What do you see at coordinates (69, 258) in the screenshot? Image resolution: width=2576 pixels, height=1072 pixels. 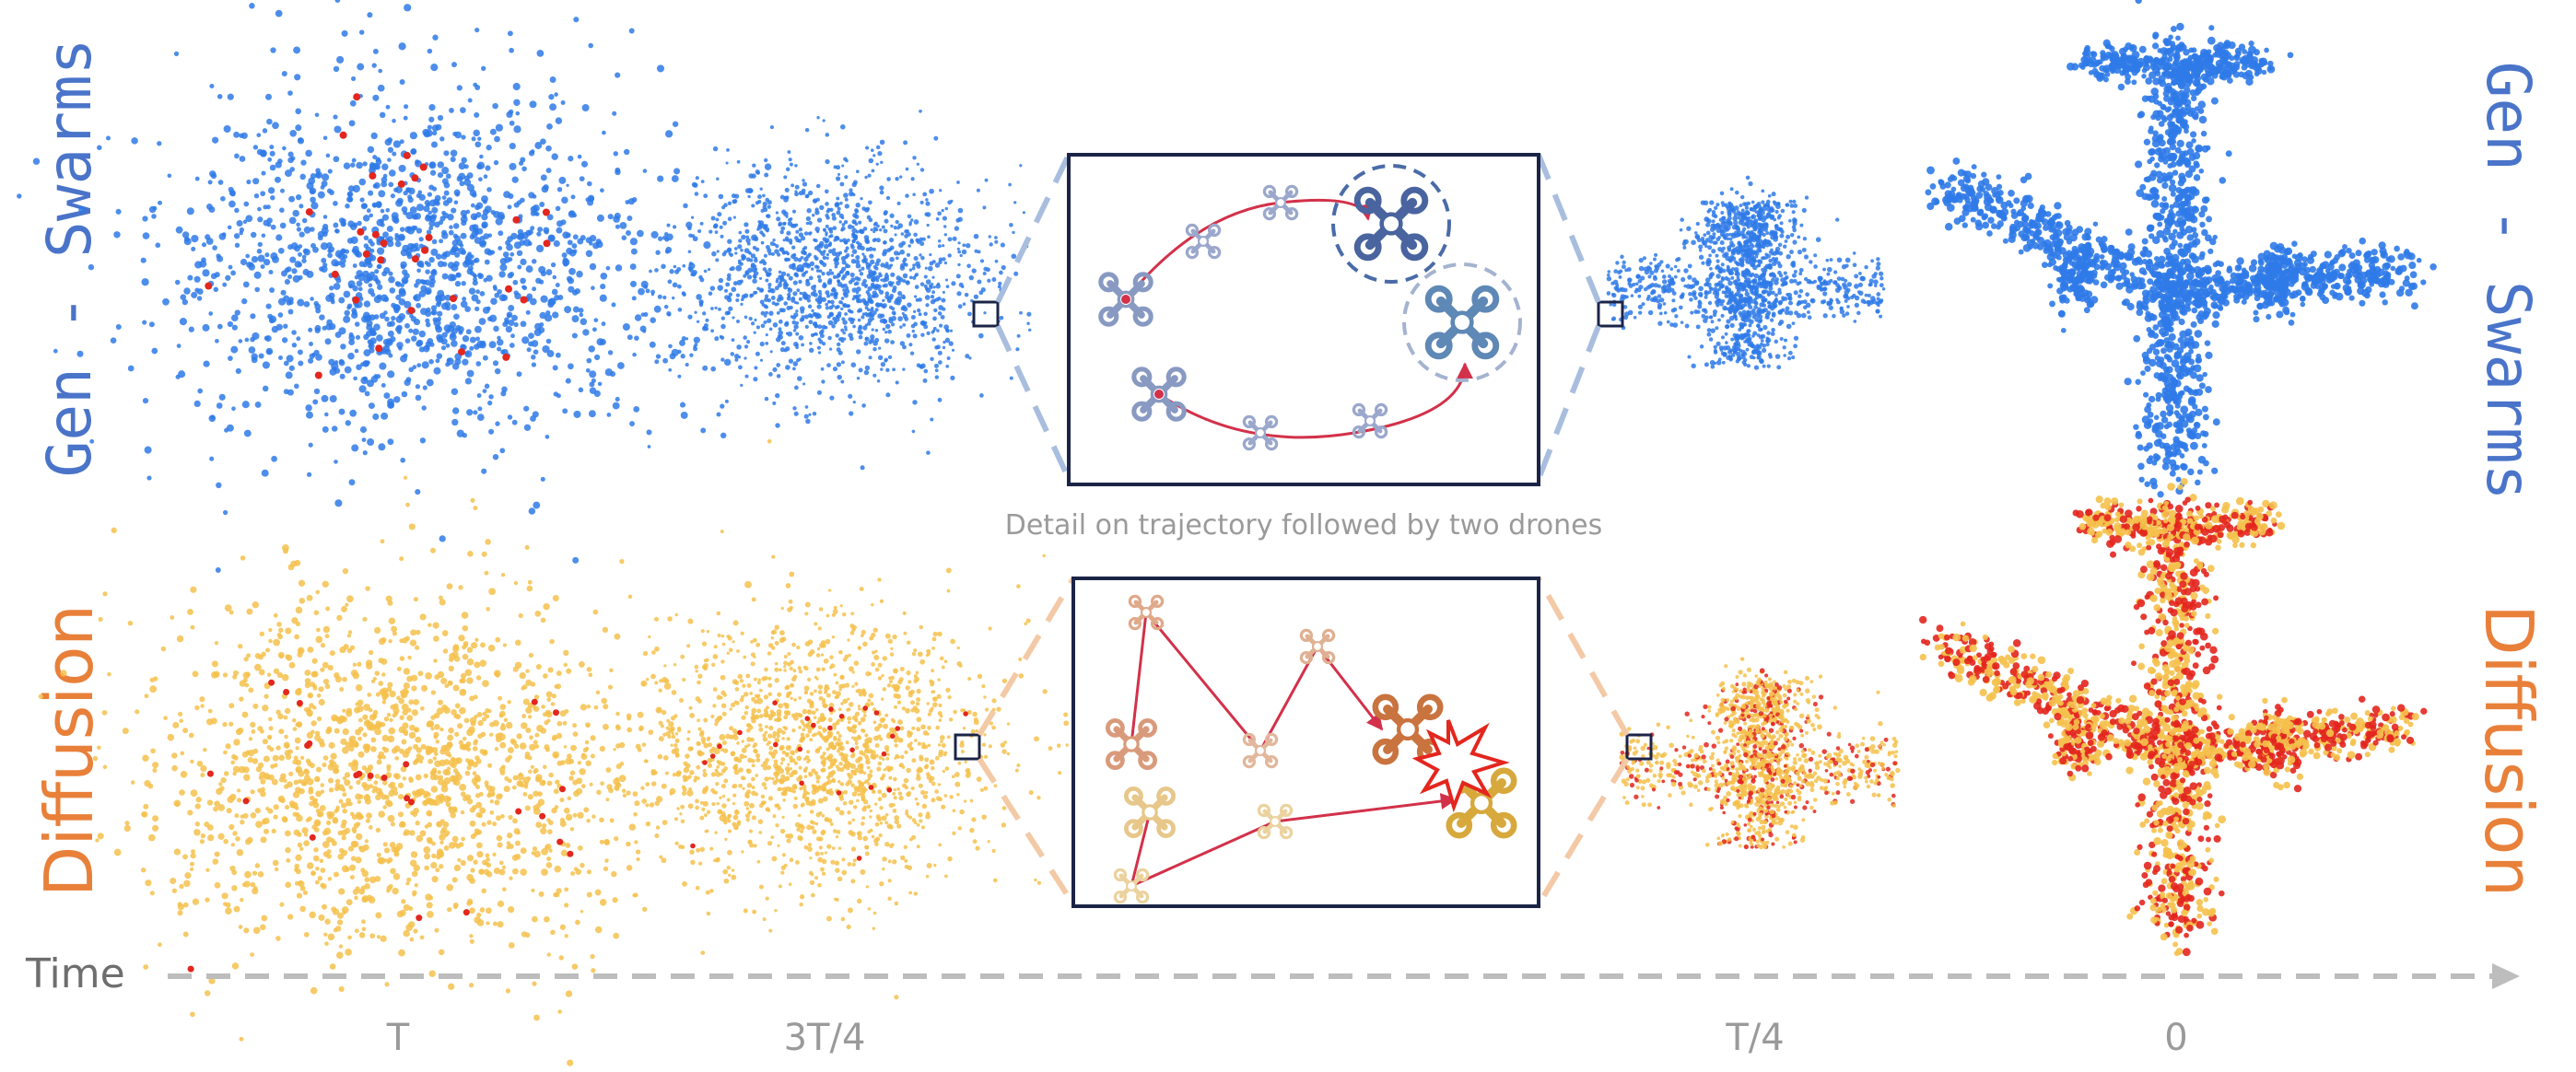 I see `gen-swarms-label-left: Gen - Swarms` at bounding box center [69, 258].